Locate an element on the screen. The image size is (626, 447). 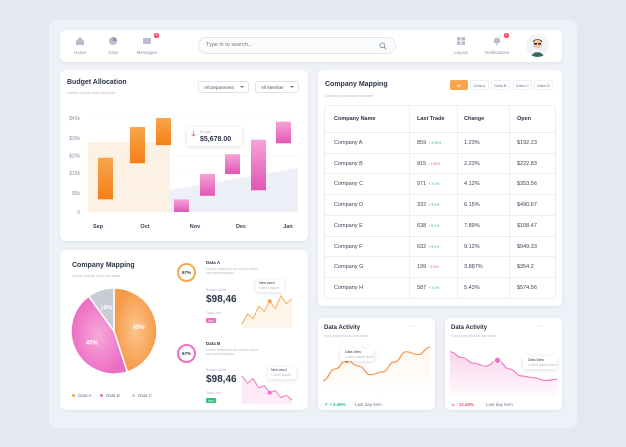
activity-line-chart is located at coordinates (503, 373).